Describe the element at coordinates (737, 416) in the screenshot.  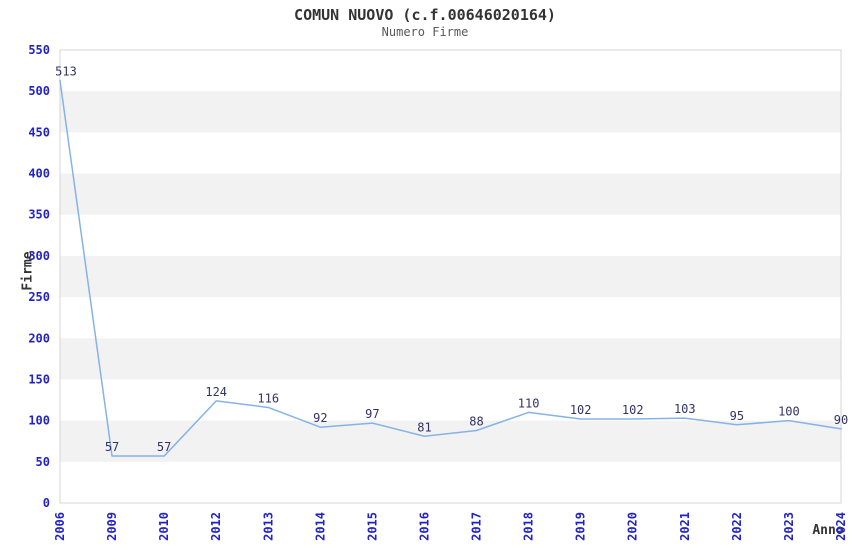
I see `data-label: 95` at that location.